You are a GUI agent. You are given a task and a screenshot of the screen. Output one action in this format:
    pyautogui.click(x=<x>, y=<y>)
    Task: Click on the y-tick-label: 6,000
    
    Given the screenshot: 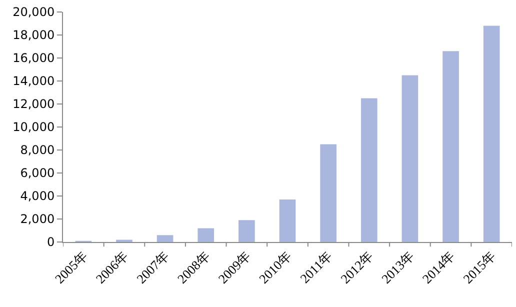 What is the action you would take?
    pyautogui.click(x=37, y=173)
    